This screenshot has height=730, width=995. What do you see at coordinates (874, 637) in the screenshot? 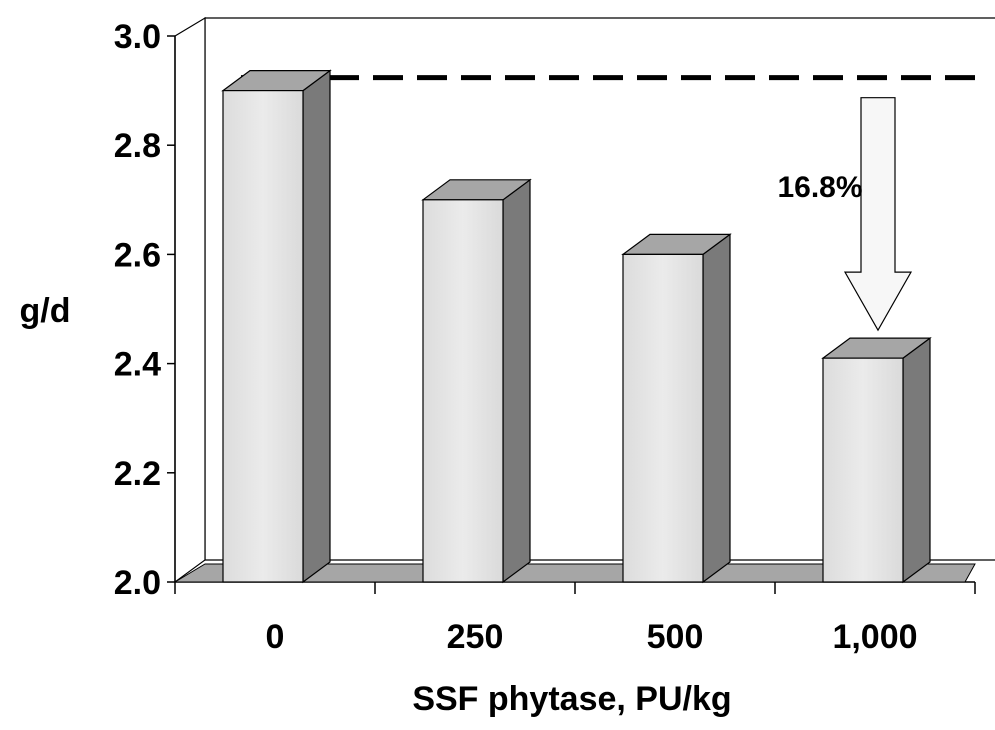
I see `x-tick-label: 1,000` at bounding box center [874, 637].